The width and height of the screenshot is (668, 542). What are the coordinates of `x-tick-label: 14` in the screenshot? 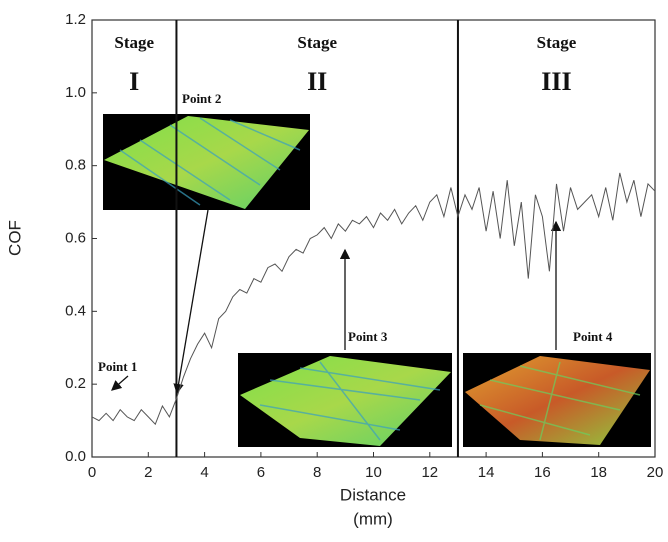 It's located at (486, 472).